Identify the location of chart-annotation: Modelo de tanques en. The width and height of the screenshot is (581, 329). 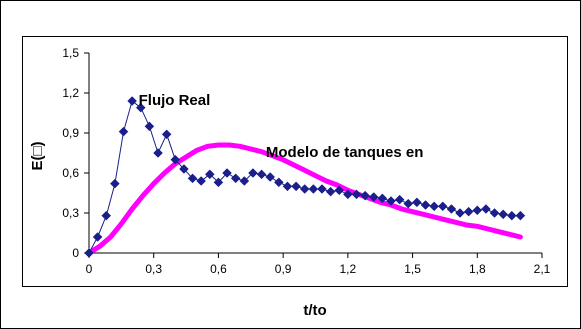
(345, 152).